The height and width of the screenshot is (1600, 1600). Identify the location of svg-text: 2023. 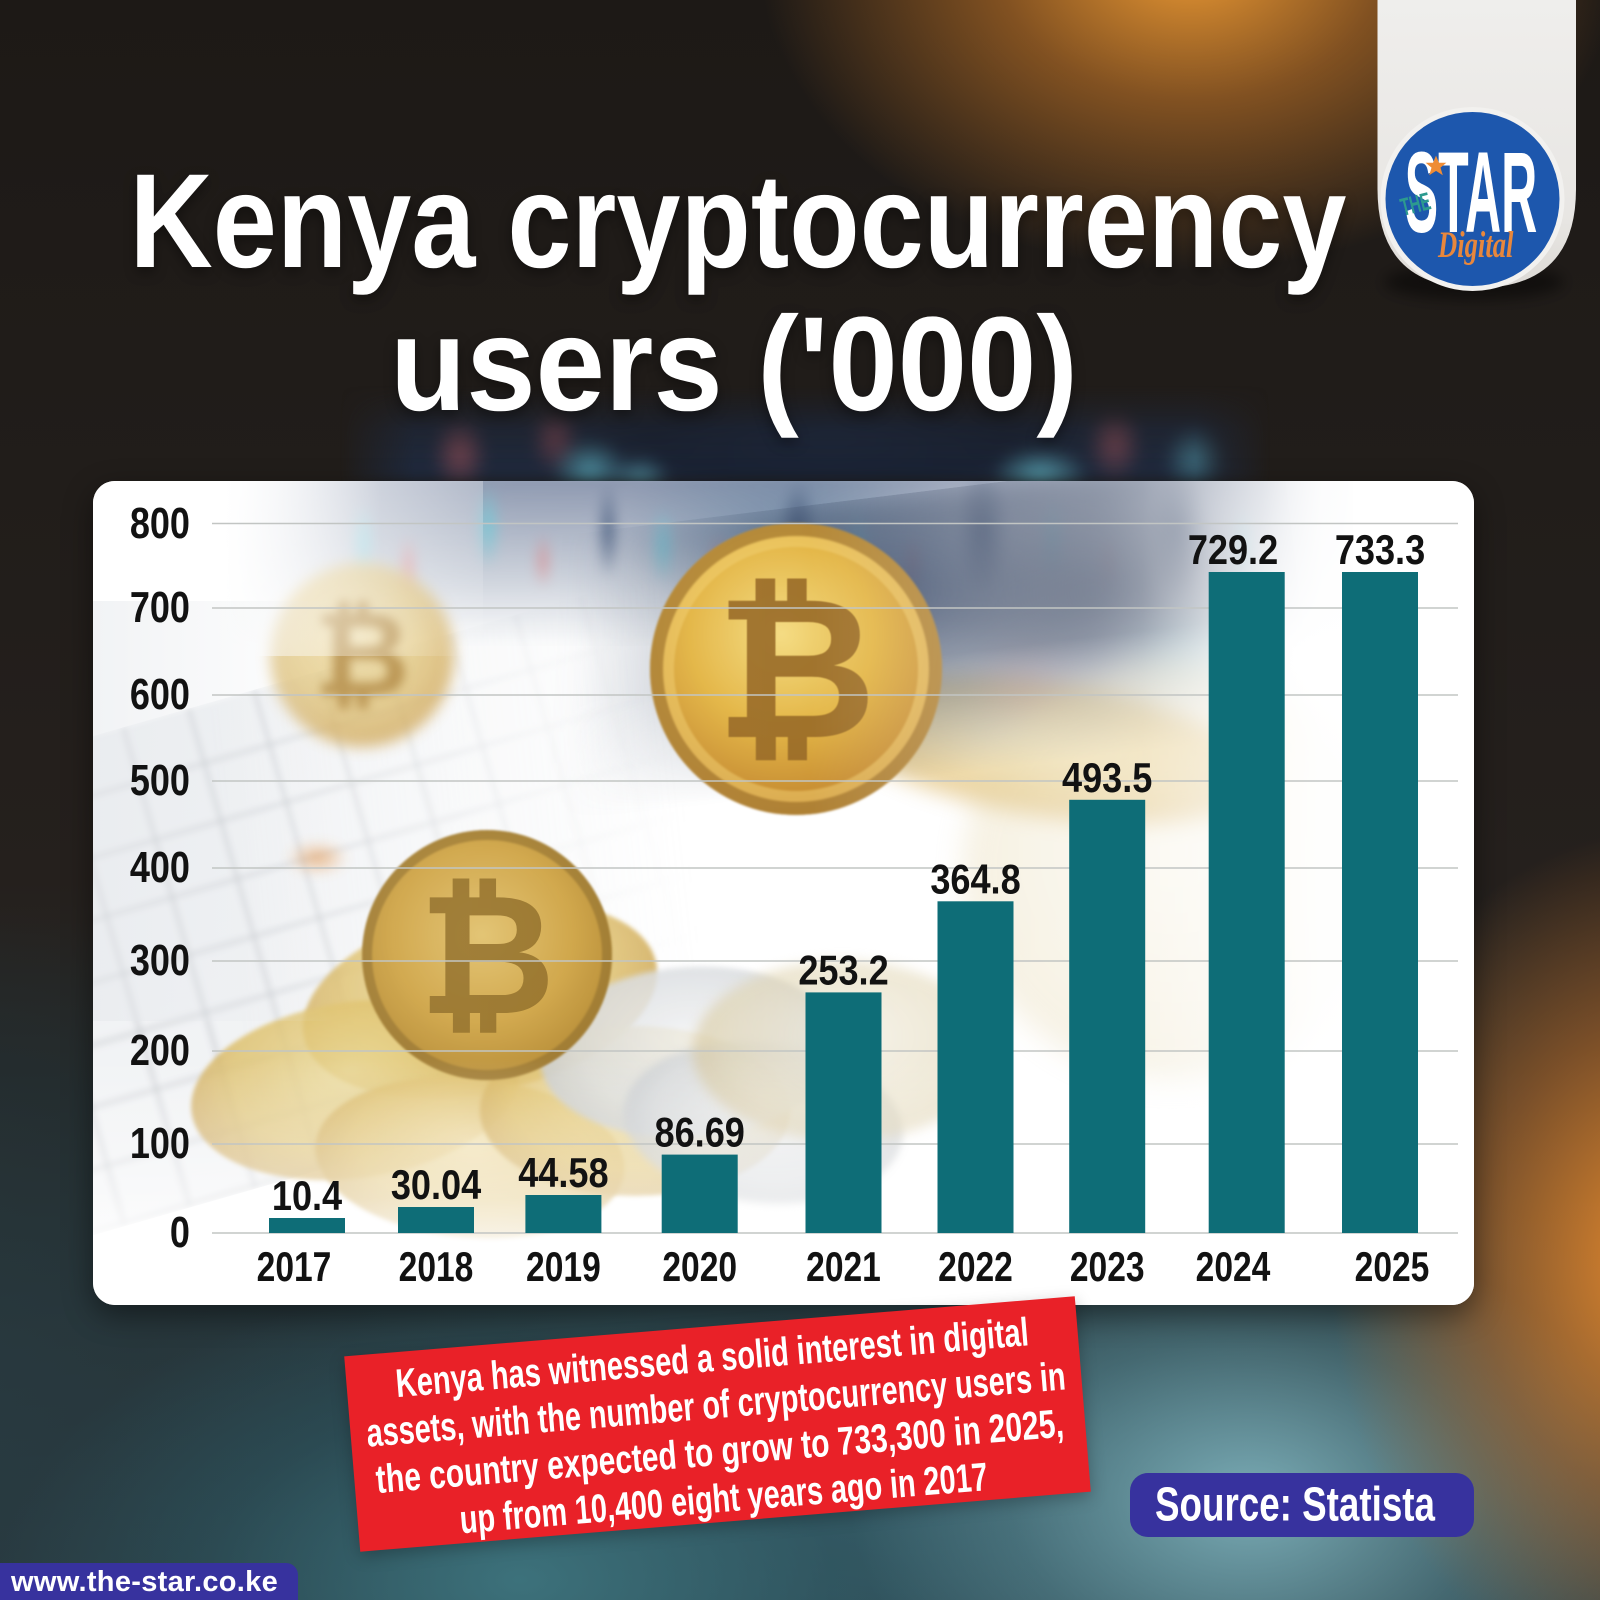
(1107, 1268).